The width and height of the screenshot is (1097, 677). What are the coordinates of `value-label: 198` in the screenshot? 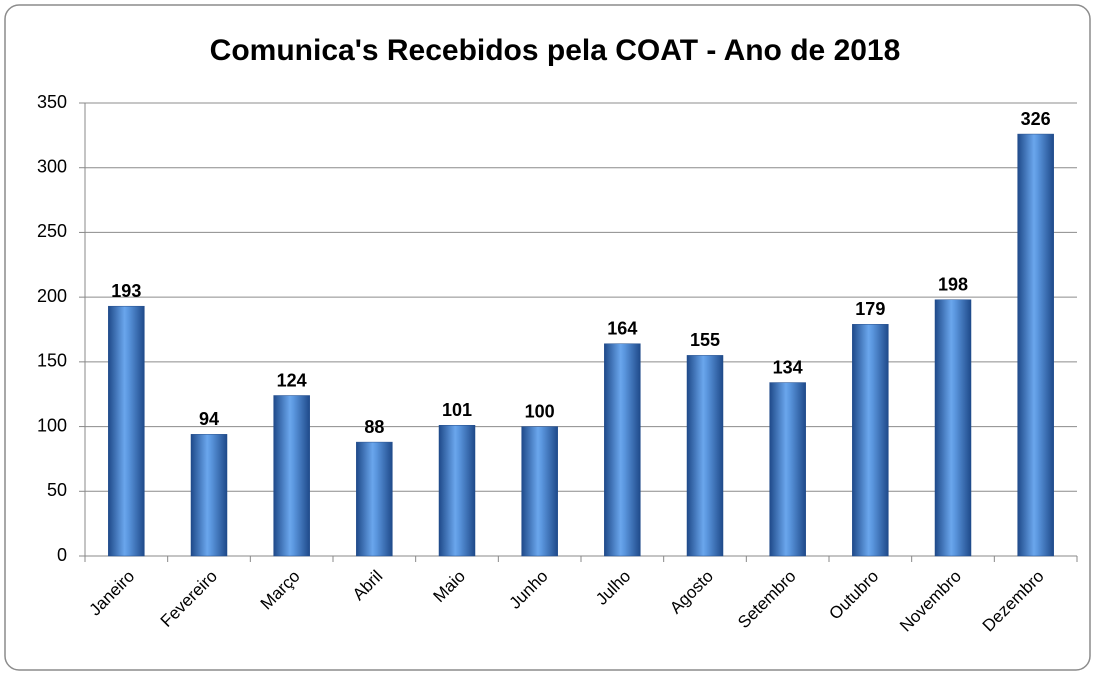 It's located at (953, 284).